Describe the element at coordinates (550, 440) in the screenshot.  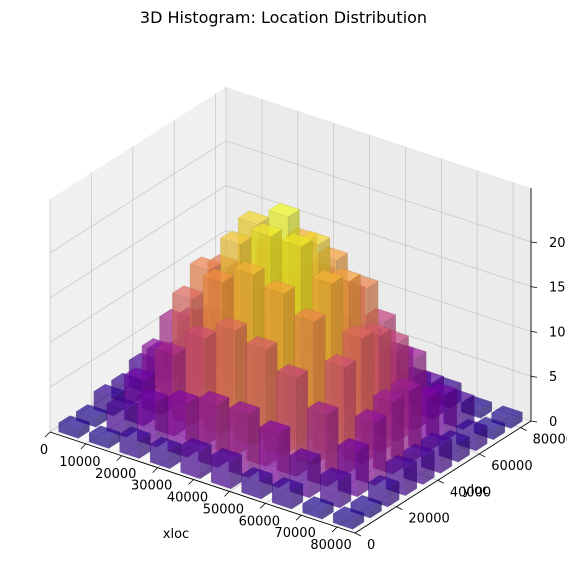
I see `y-tick-label: 80000` at that location.